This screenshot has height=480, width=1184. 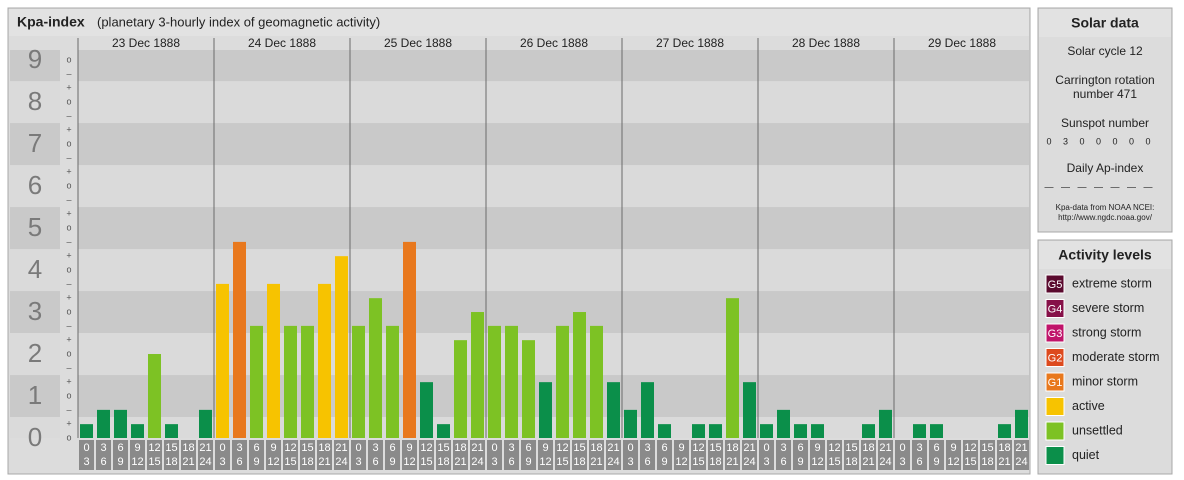 What do you see at coordinates (962, 43) in the screenshot?
I see `date-label: 29 Dec 1888` at bounding box center [962, 43].